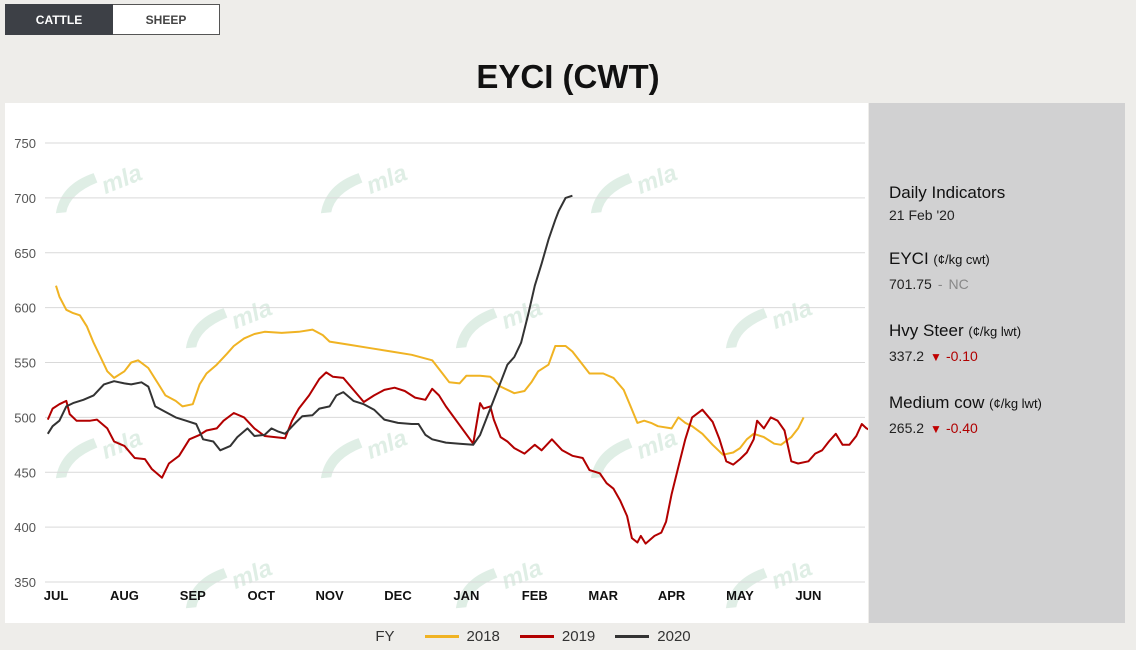 The image size is (1136, 650). What do you see at coordinates (1015, 403) in the screenshot?
I see `medium-cow-unit: (¢/kg lwt)` at bounding box center [1015, 403].